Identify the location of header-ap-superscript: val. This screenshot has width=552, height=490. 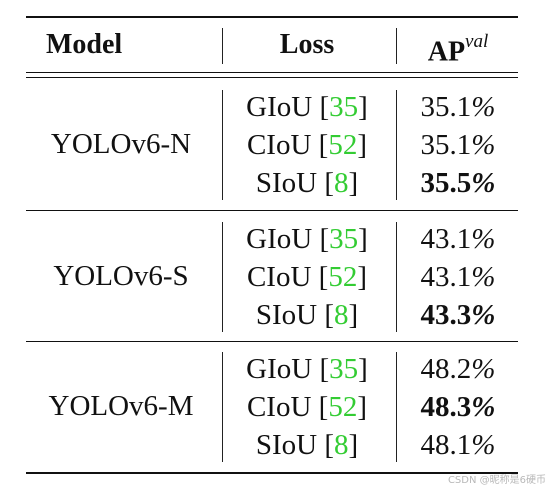
(477, 41).